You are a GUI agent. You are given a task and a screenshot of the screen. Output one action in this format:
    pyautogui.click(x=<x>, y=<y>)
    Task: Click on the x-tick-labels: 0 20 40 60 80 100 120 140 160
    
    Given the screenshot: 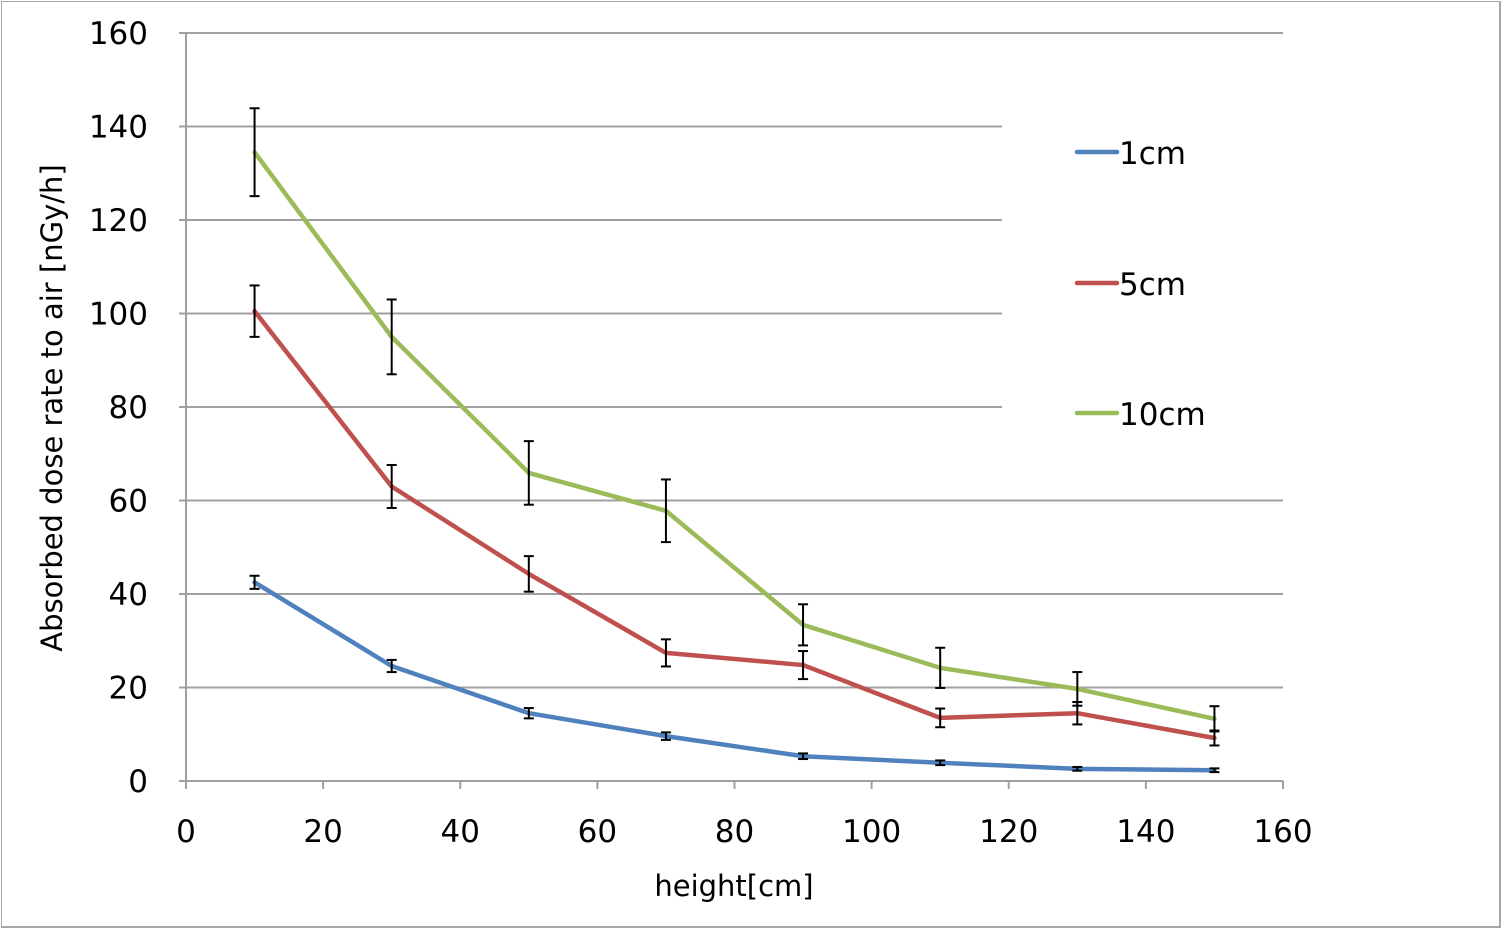 What is the action you would take?
    pyautogui.click(x=744, y=832)
    